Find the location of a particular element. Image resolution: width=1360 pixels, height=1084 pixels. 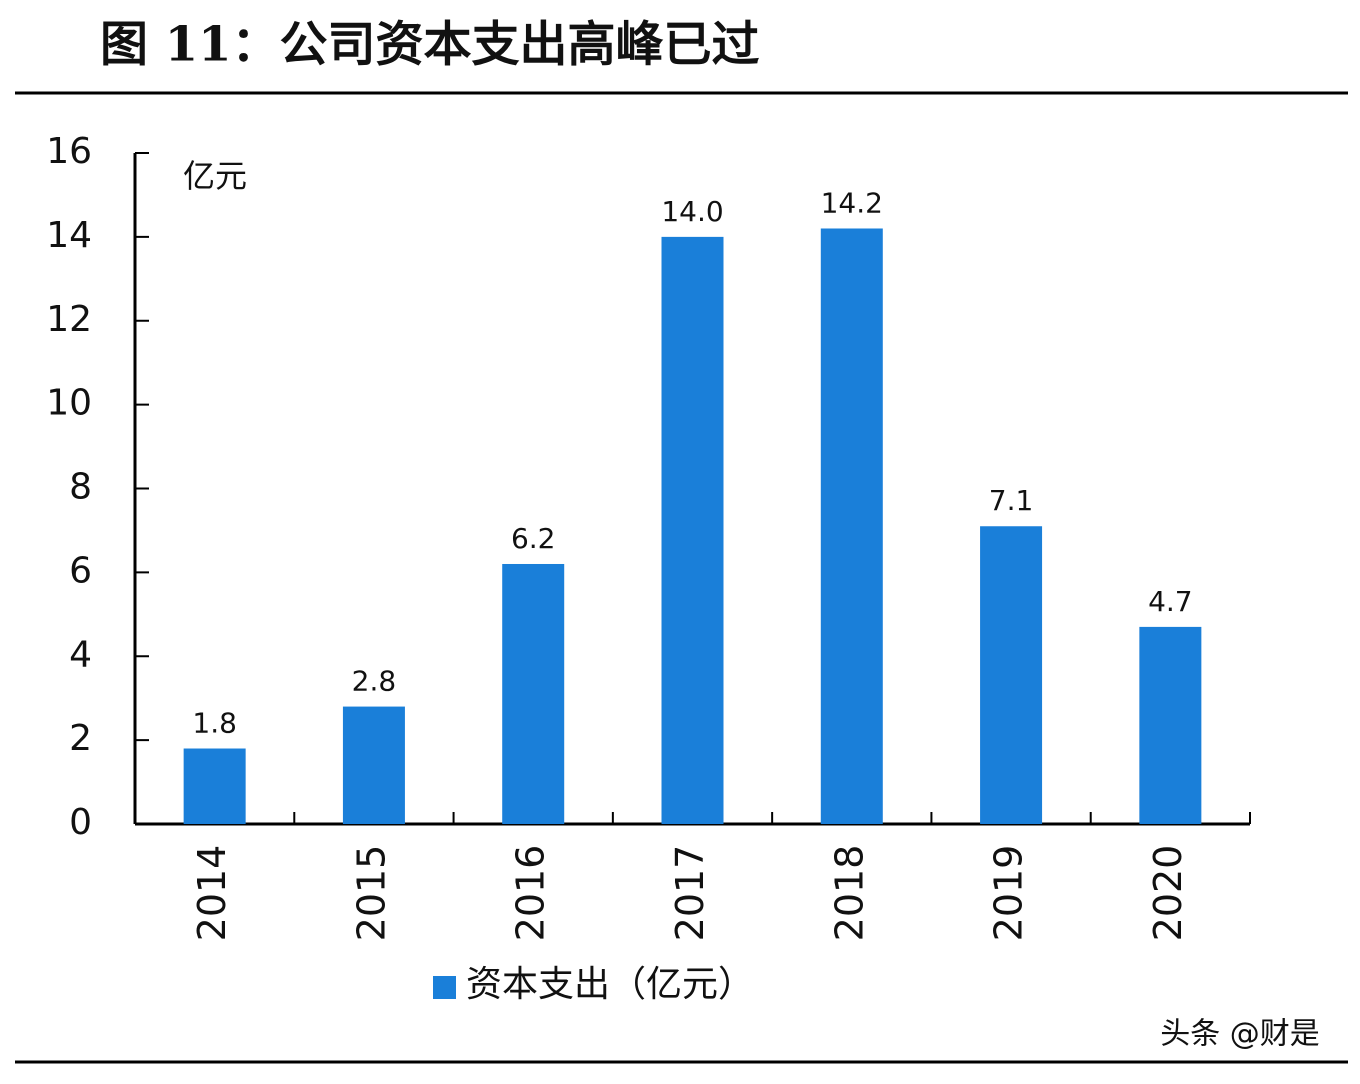

x-tick-label: 2018 is located at coordinates (849, 893).